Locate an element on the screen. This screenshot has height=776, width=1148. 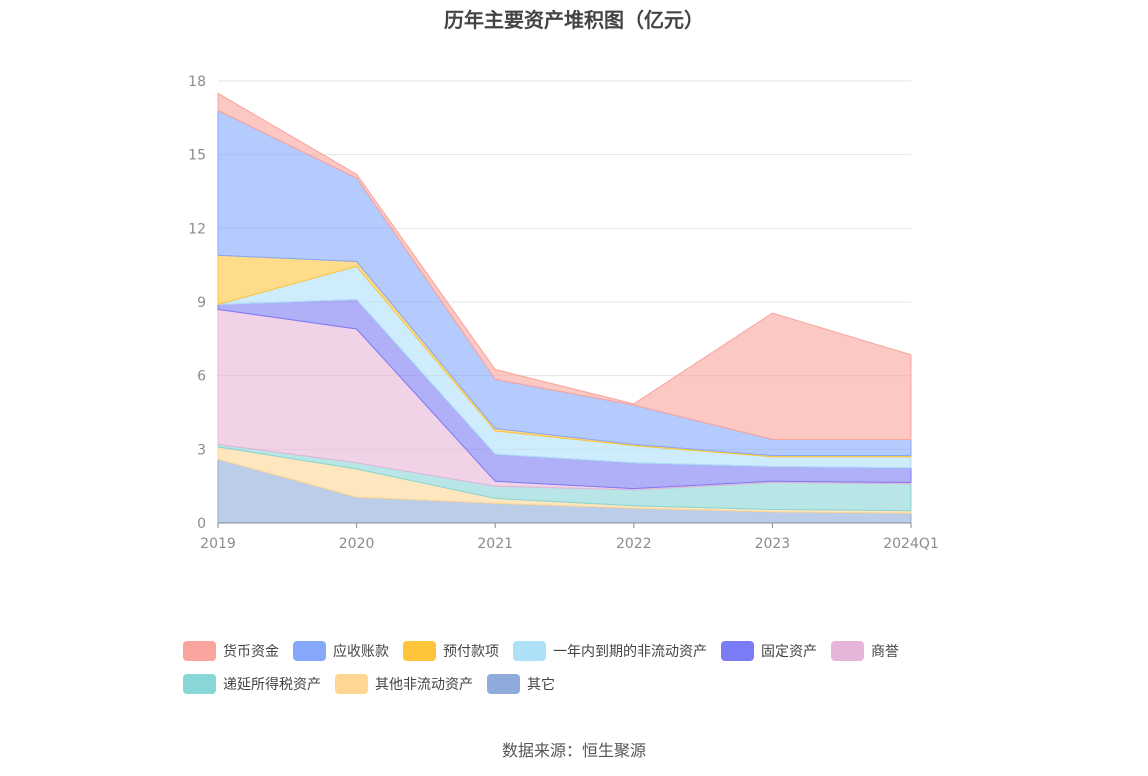
legend-label: 一年内到期的非流动资产 is located at coordinates (630, 652).